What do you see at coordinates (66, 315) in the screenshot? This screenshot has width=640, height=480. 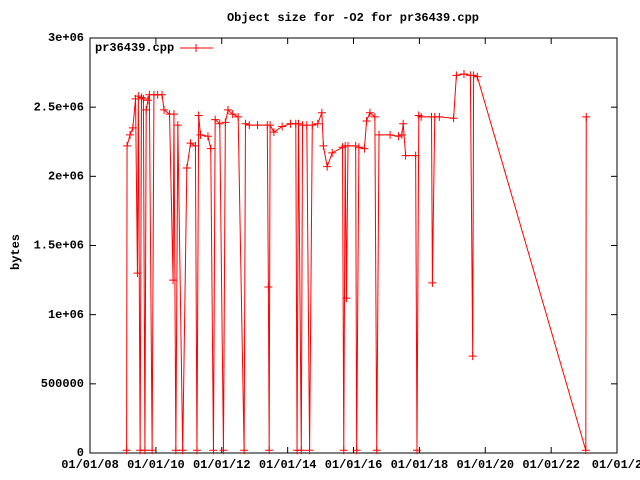 I see `y-tick-label: 1e+06` at bounding box center [66, 315].